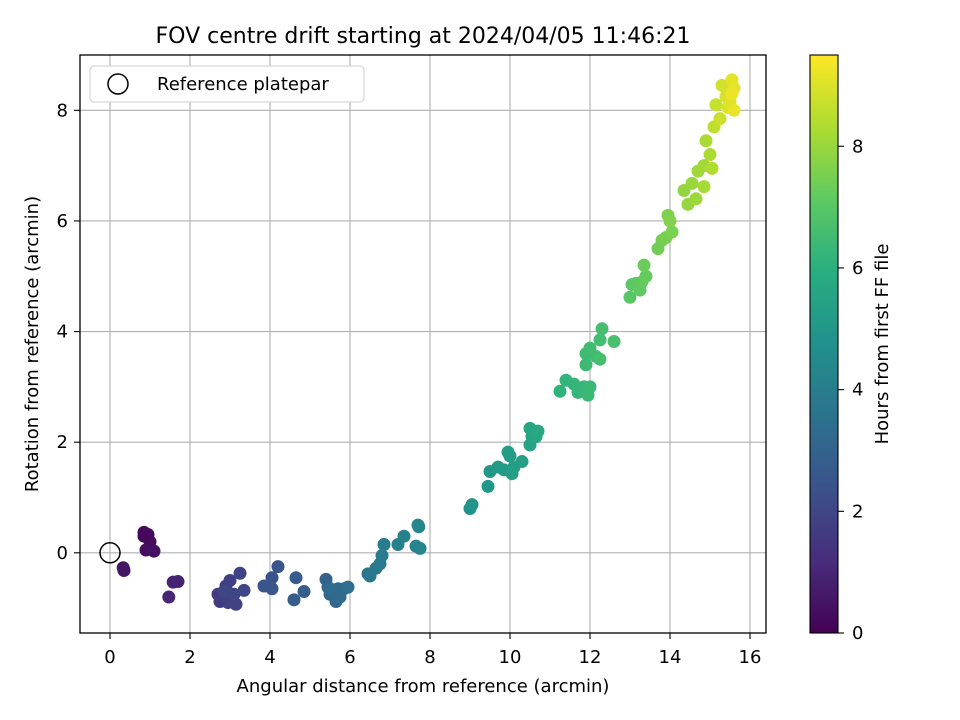 The height and width of the screenshot is (720, 960). I want to click on x-tick-label: 16, so click(750, 657).